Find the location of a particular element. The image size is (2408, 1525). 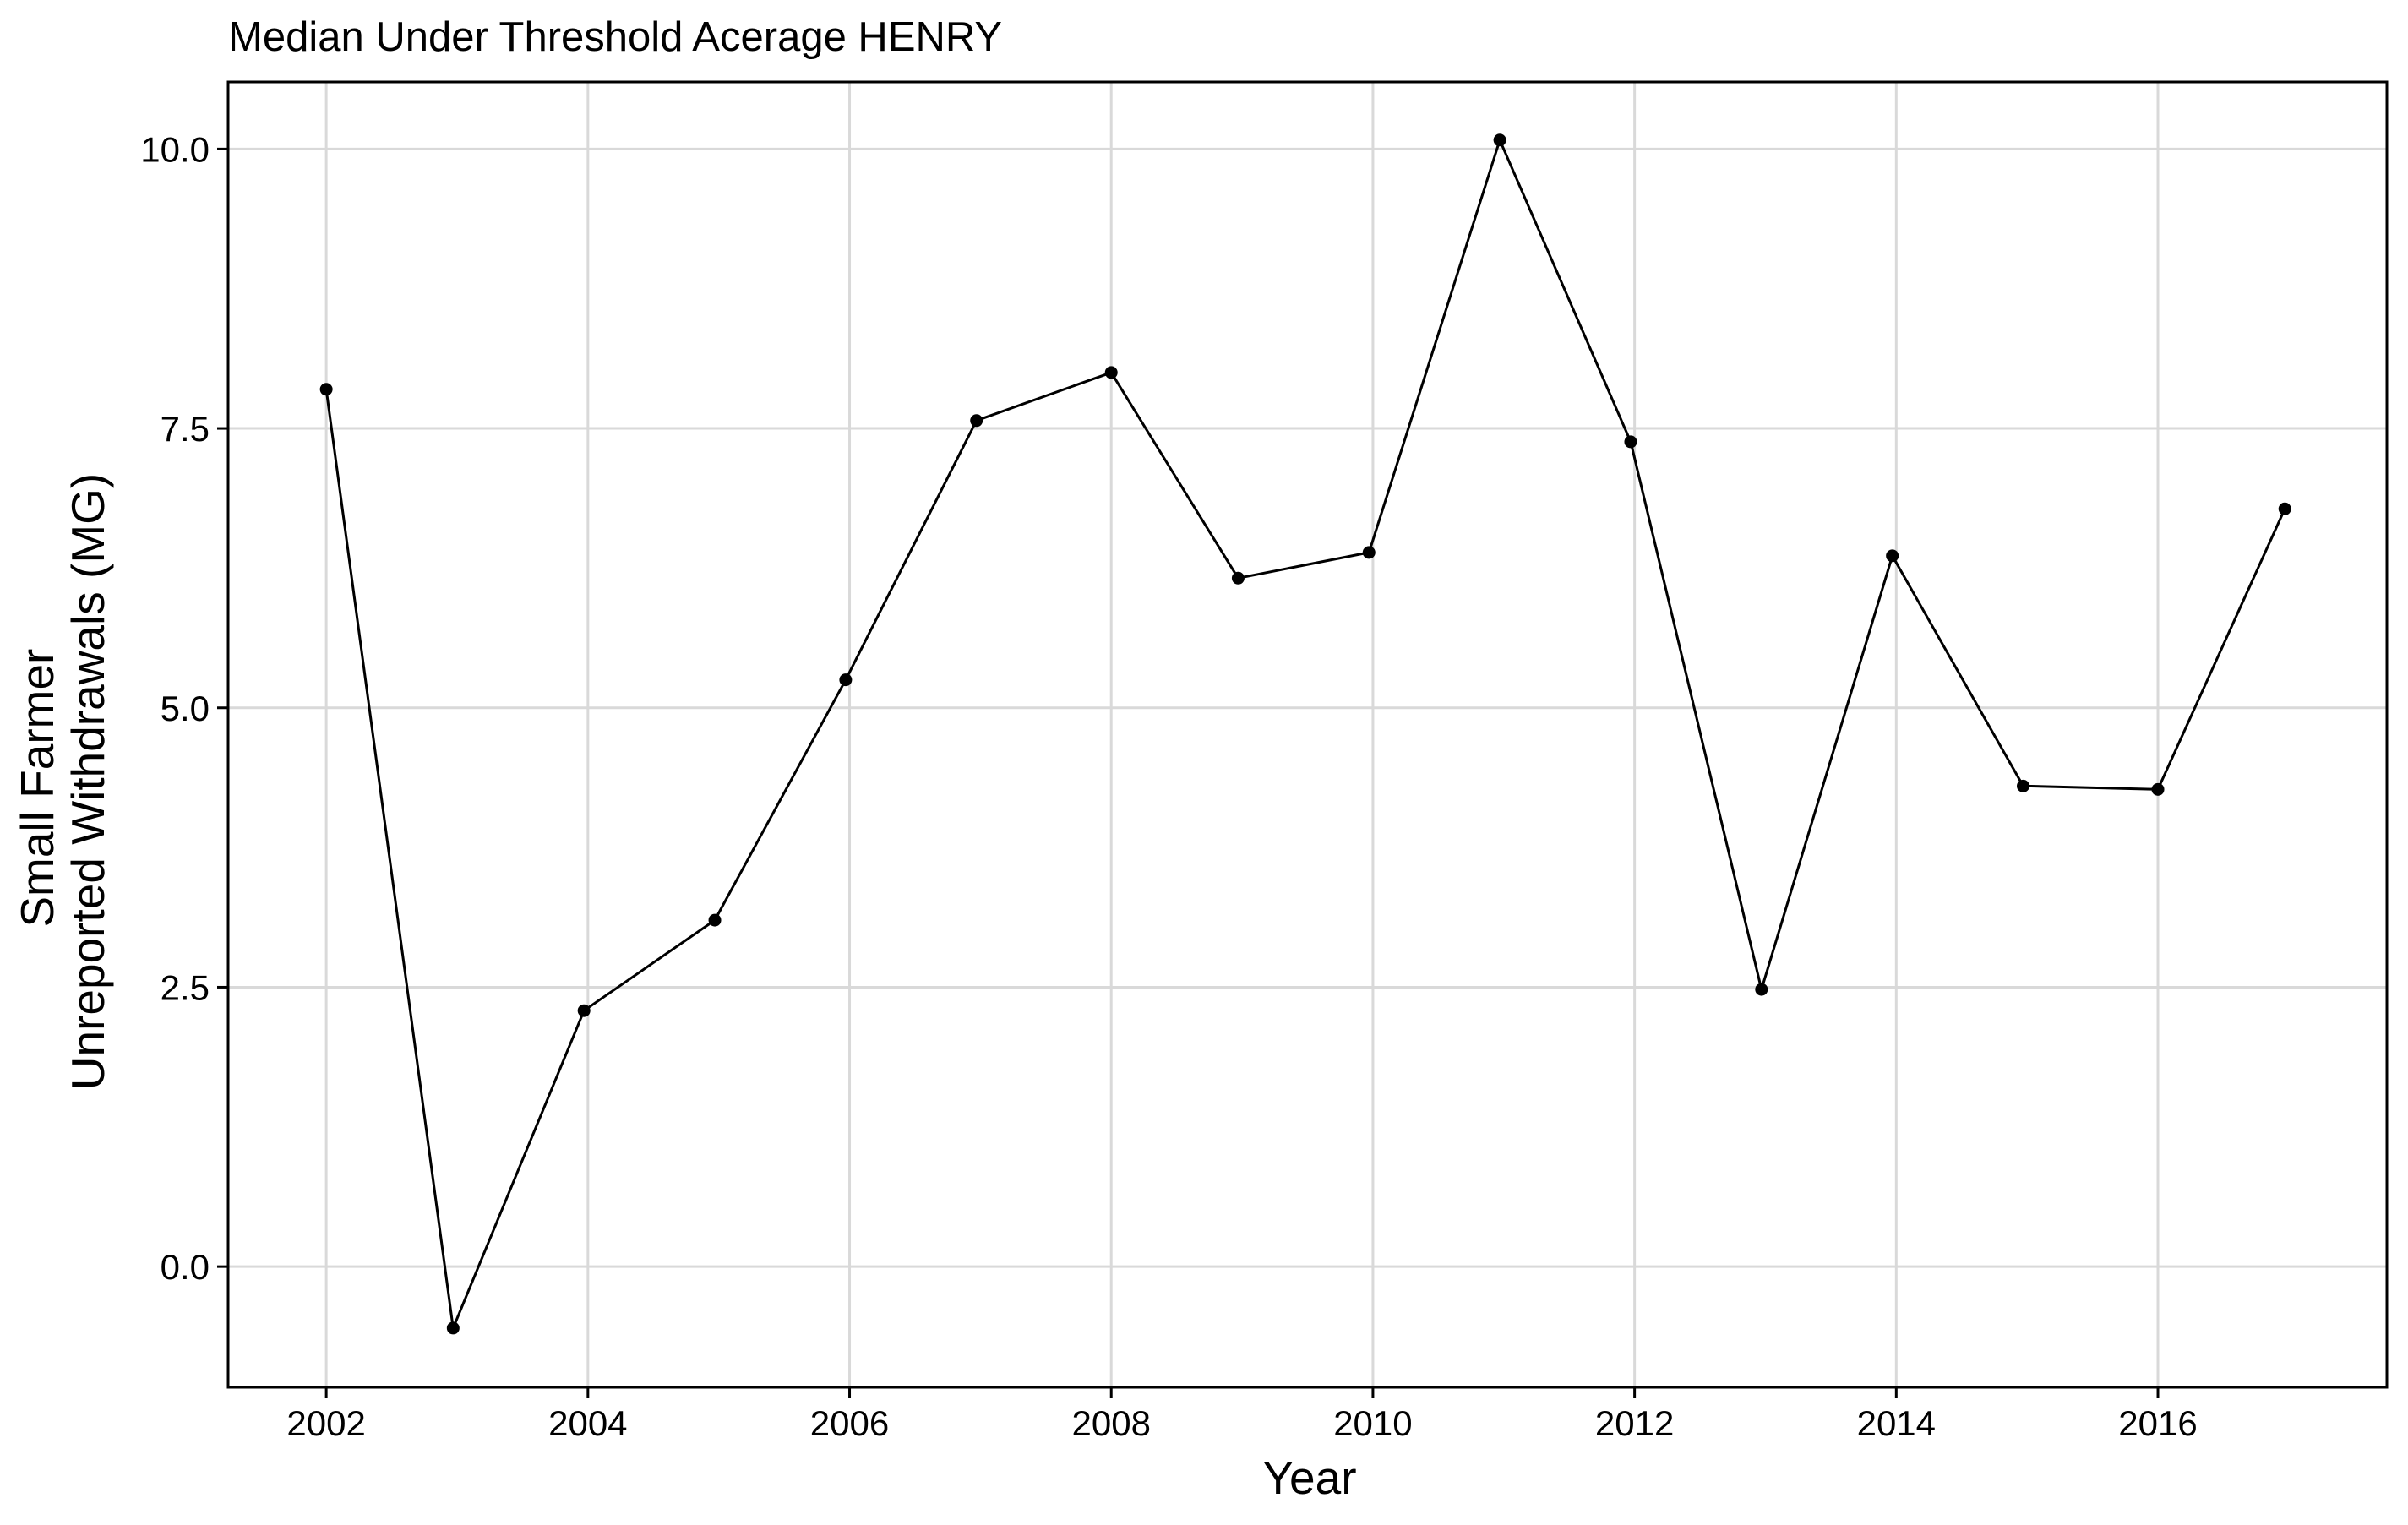

x-tick-label: 2006 is located at coordinates (849, 1423).